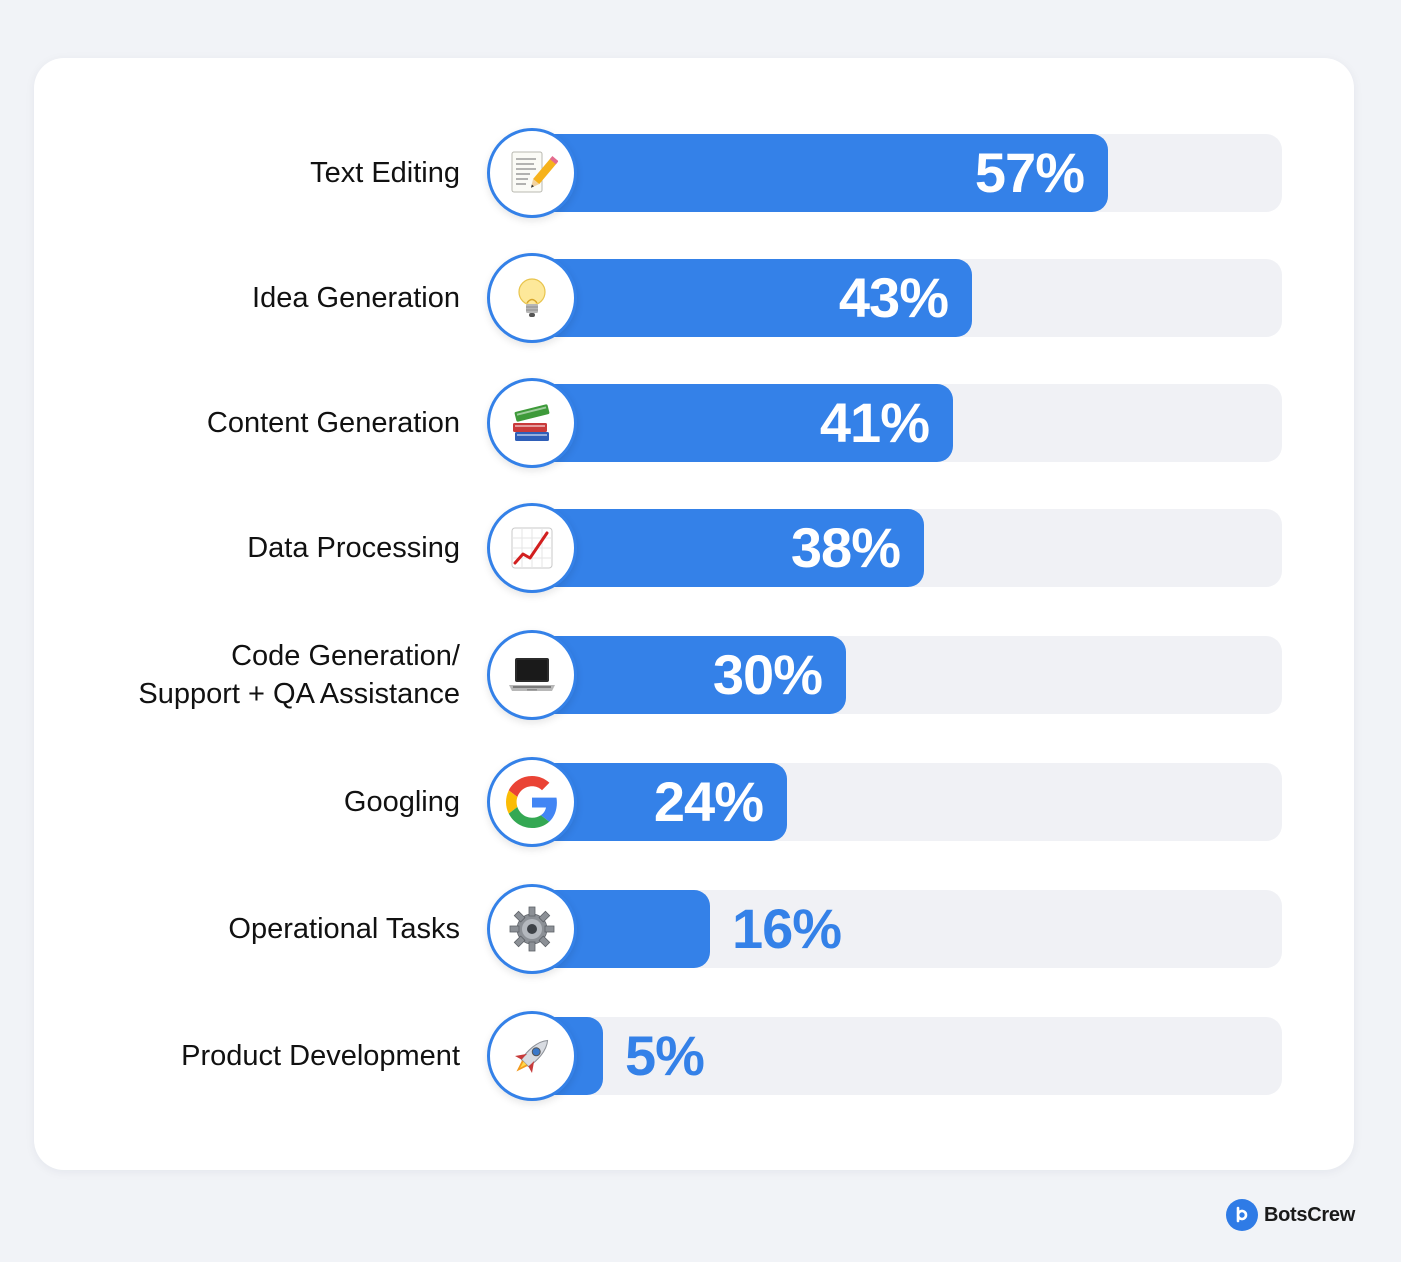 The image size is (1401, 1262). Describe the element at coordinates (1029, 172) in the screenshot. I see `value-label: 57%` at that location.